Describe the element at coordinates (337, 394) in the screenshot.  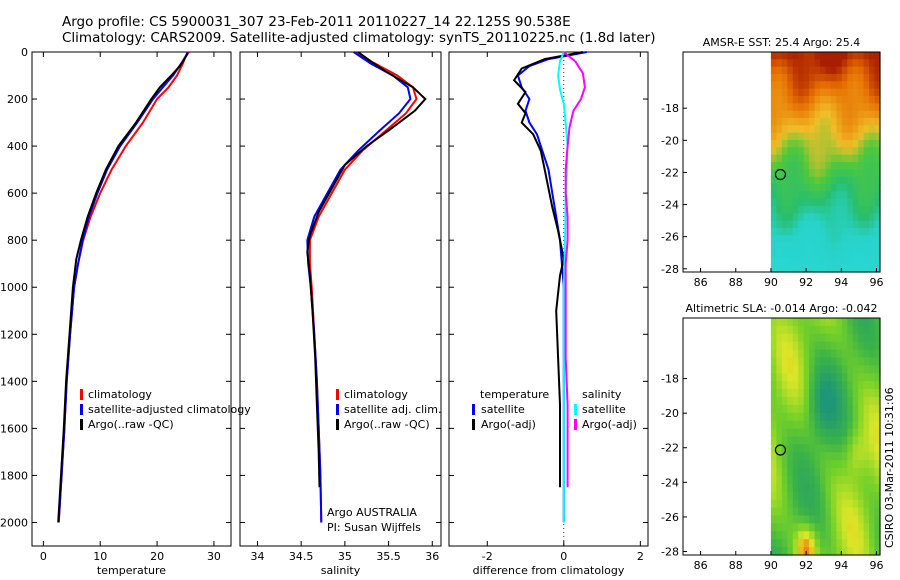
I see `salinity-legend-swatch` at that location.